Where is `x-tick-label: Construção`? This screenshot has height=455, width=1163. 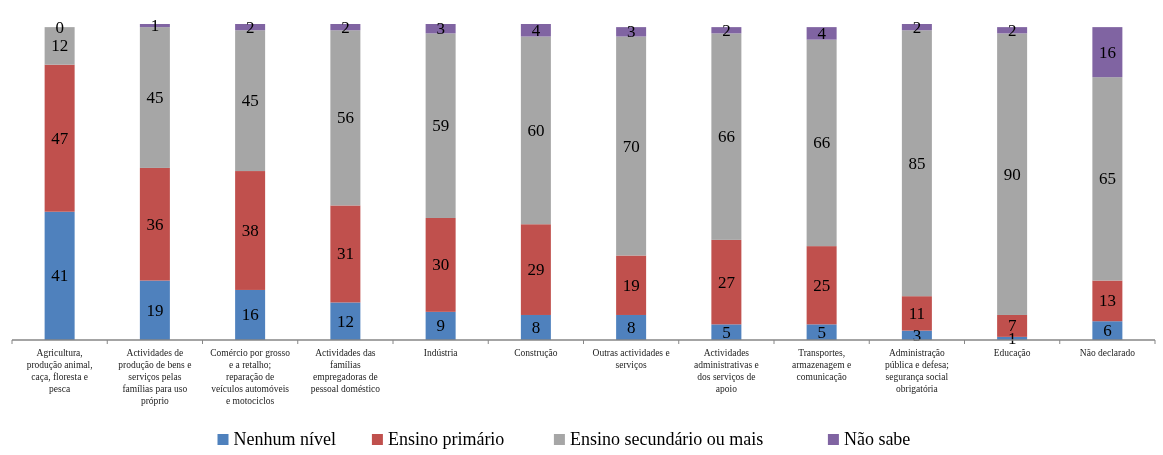 x-tick-label: Construção is located at coordinates (536, 353).